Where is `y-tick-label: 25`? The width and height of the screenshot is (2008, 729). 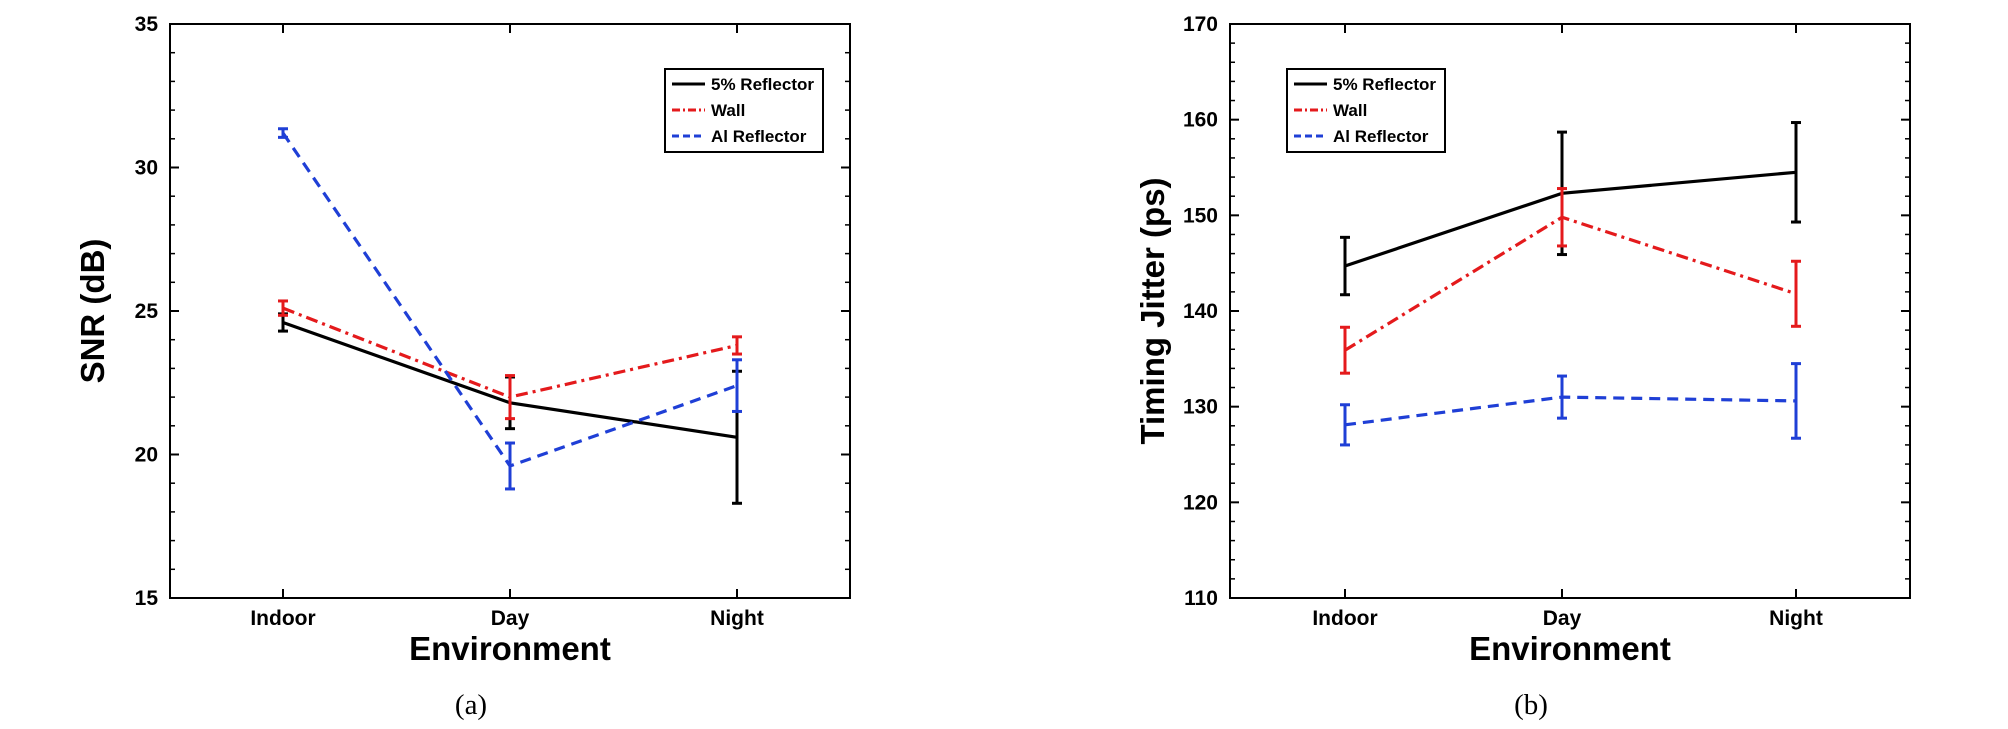
y-tick-label: 25 is located at coordinates (147, 311).